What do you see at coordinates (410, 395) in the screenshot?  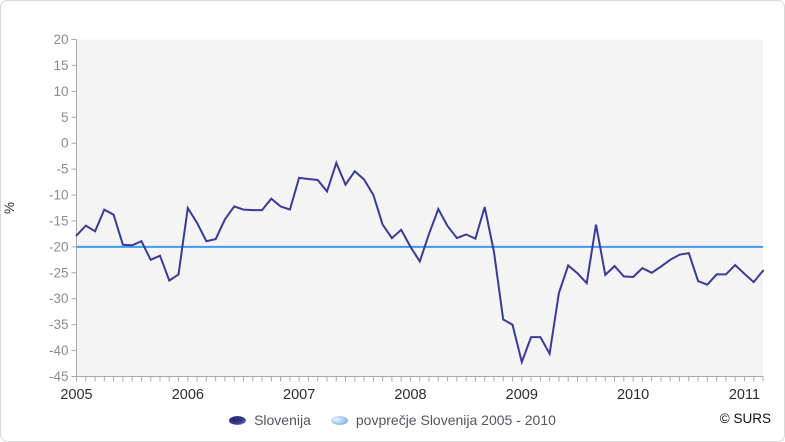 I see `svg-text: 2008` at bounding box center [410, 395].